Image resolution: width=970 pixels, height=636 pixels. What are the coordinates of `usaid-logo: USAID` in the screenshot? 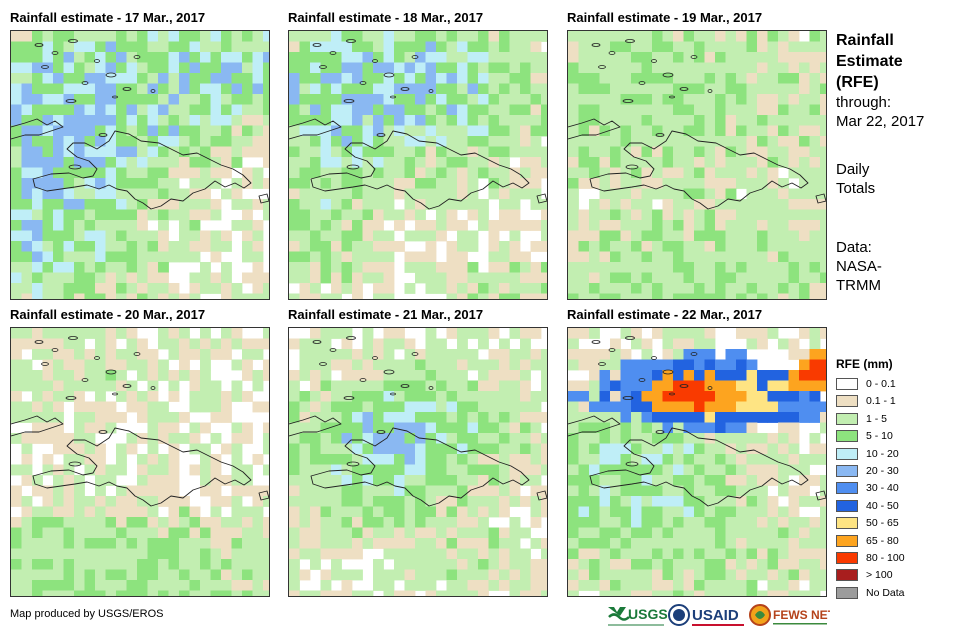 It's located at (708, 616).